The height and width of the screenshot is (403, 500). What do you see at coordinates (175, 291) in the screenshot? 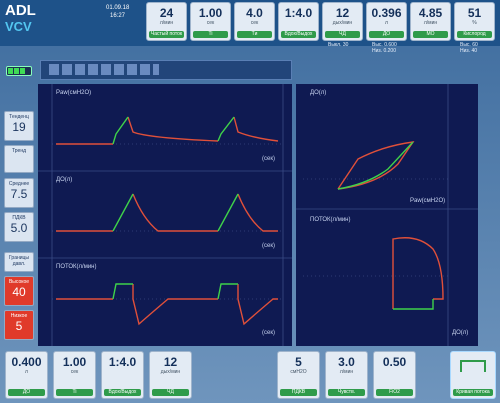
I see `flow-wave-insp` at bounding box center [175, 291].